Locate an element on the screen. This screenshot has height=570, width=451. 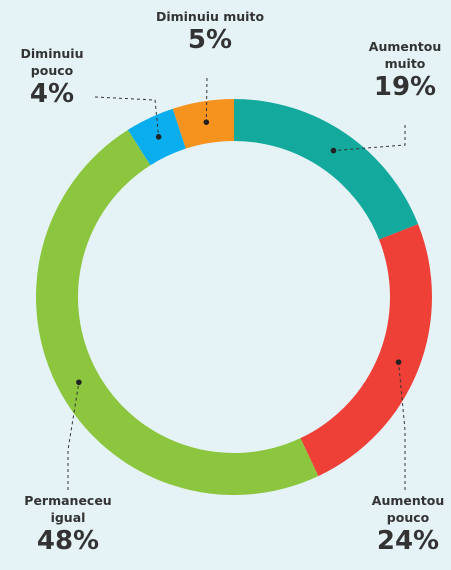
slice-label: Diminuiu muito 5% is located at coordinates (210, 31).